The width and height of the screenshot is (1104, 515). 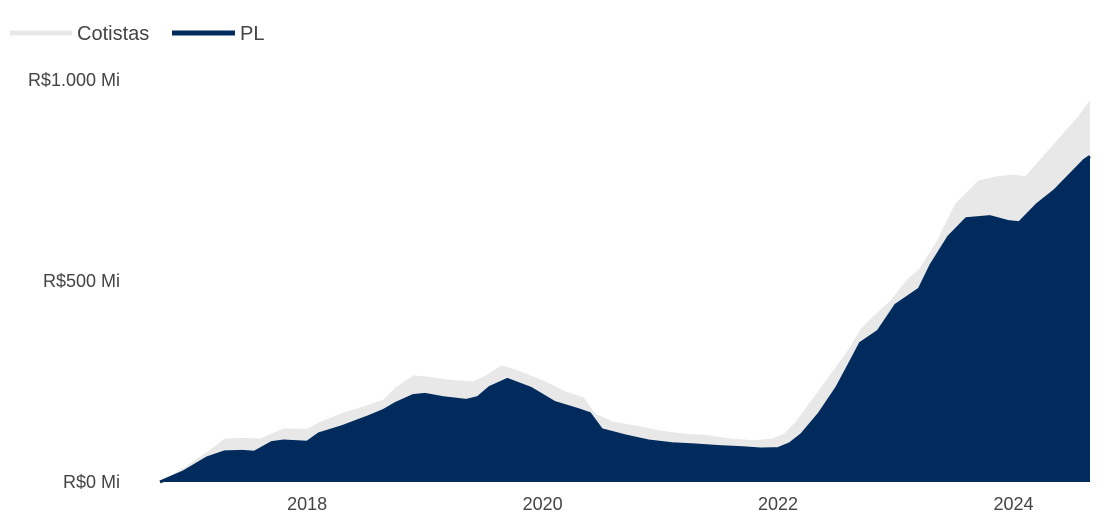 I want to click on y-axis: R$0 Mi R$500 Mi R$1.000 Mi, so click(x=74, y=281).